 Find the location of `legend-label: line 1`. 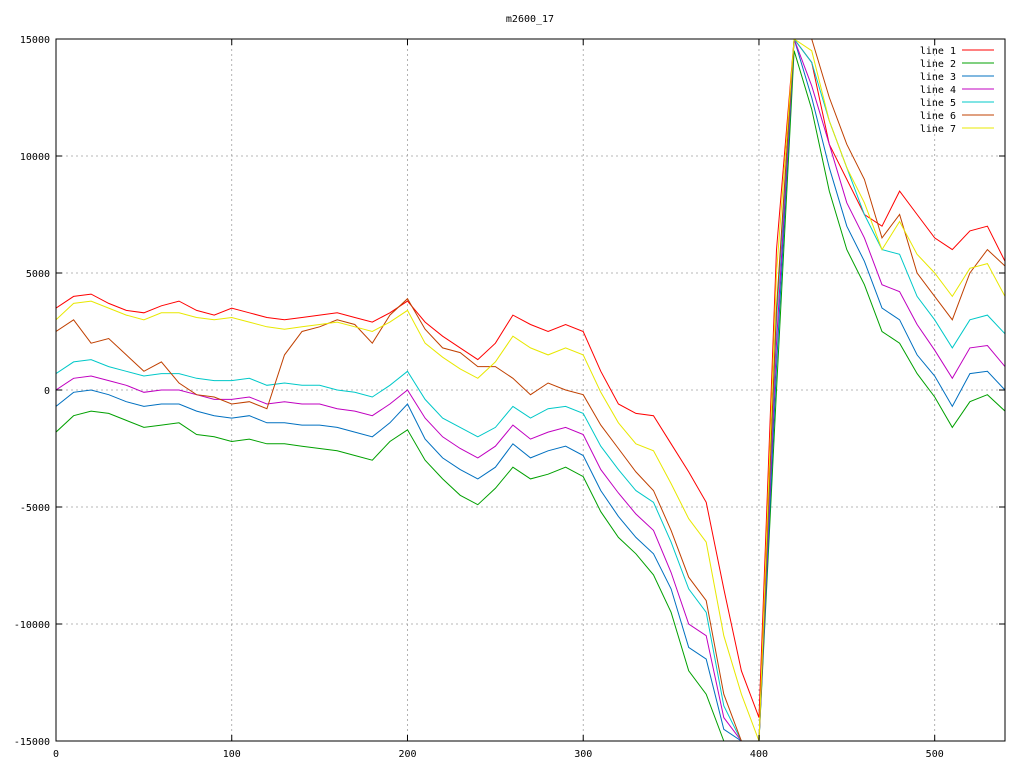

legend-label: line 1 is located at coordinates (938, 51).